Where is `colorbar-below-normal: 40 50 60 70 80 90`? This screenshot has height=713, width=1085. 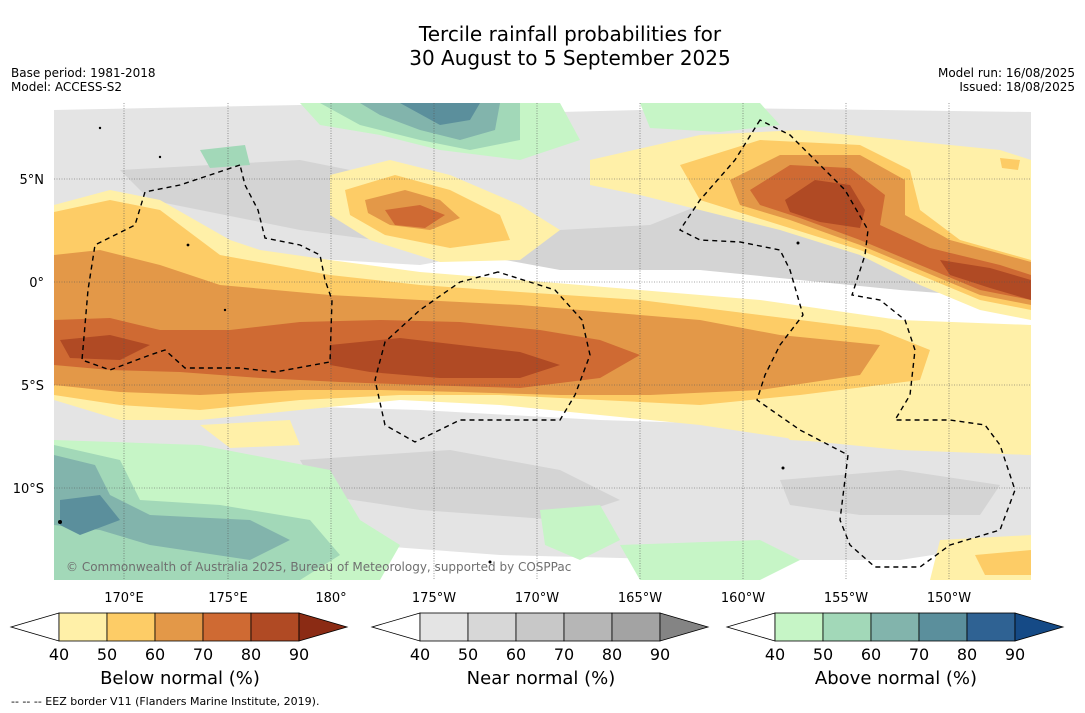 colorbar-below-normal: 40 50 60 70 80 90 is located at coordinates (179, 638).